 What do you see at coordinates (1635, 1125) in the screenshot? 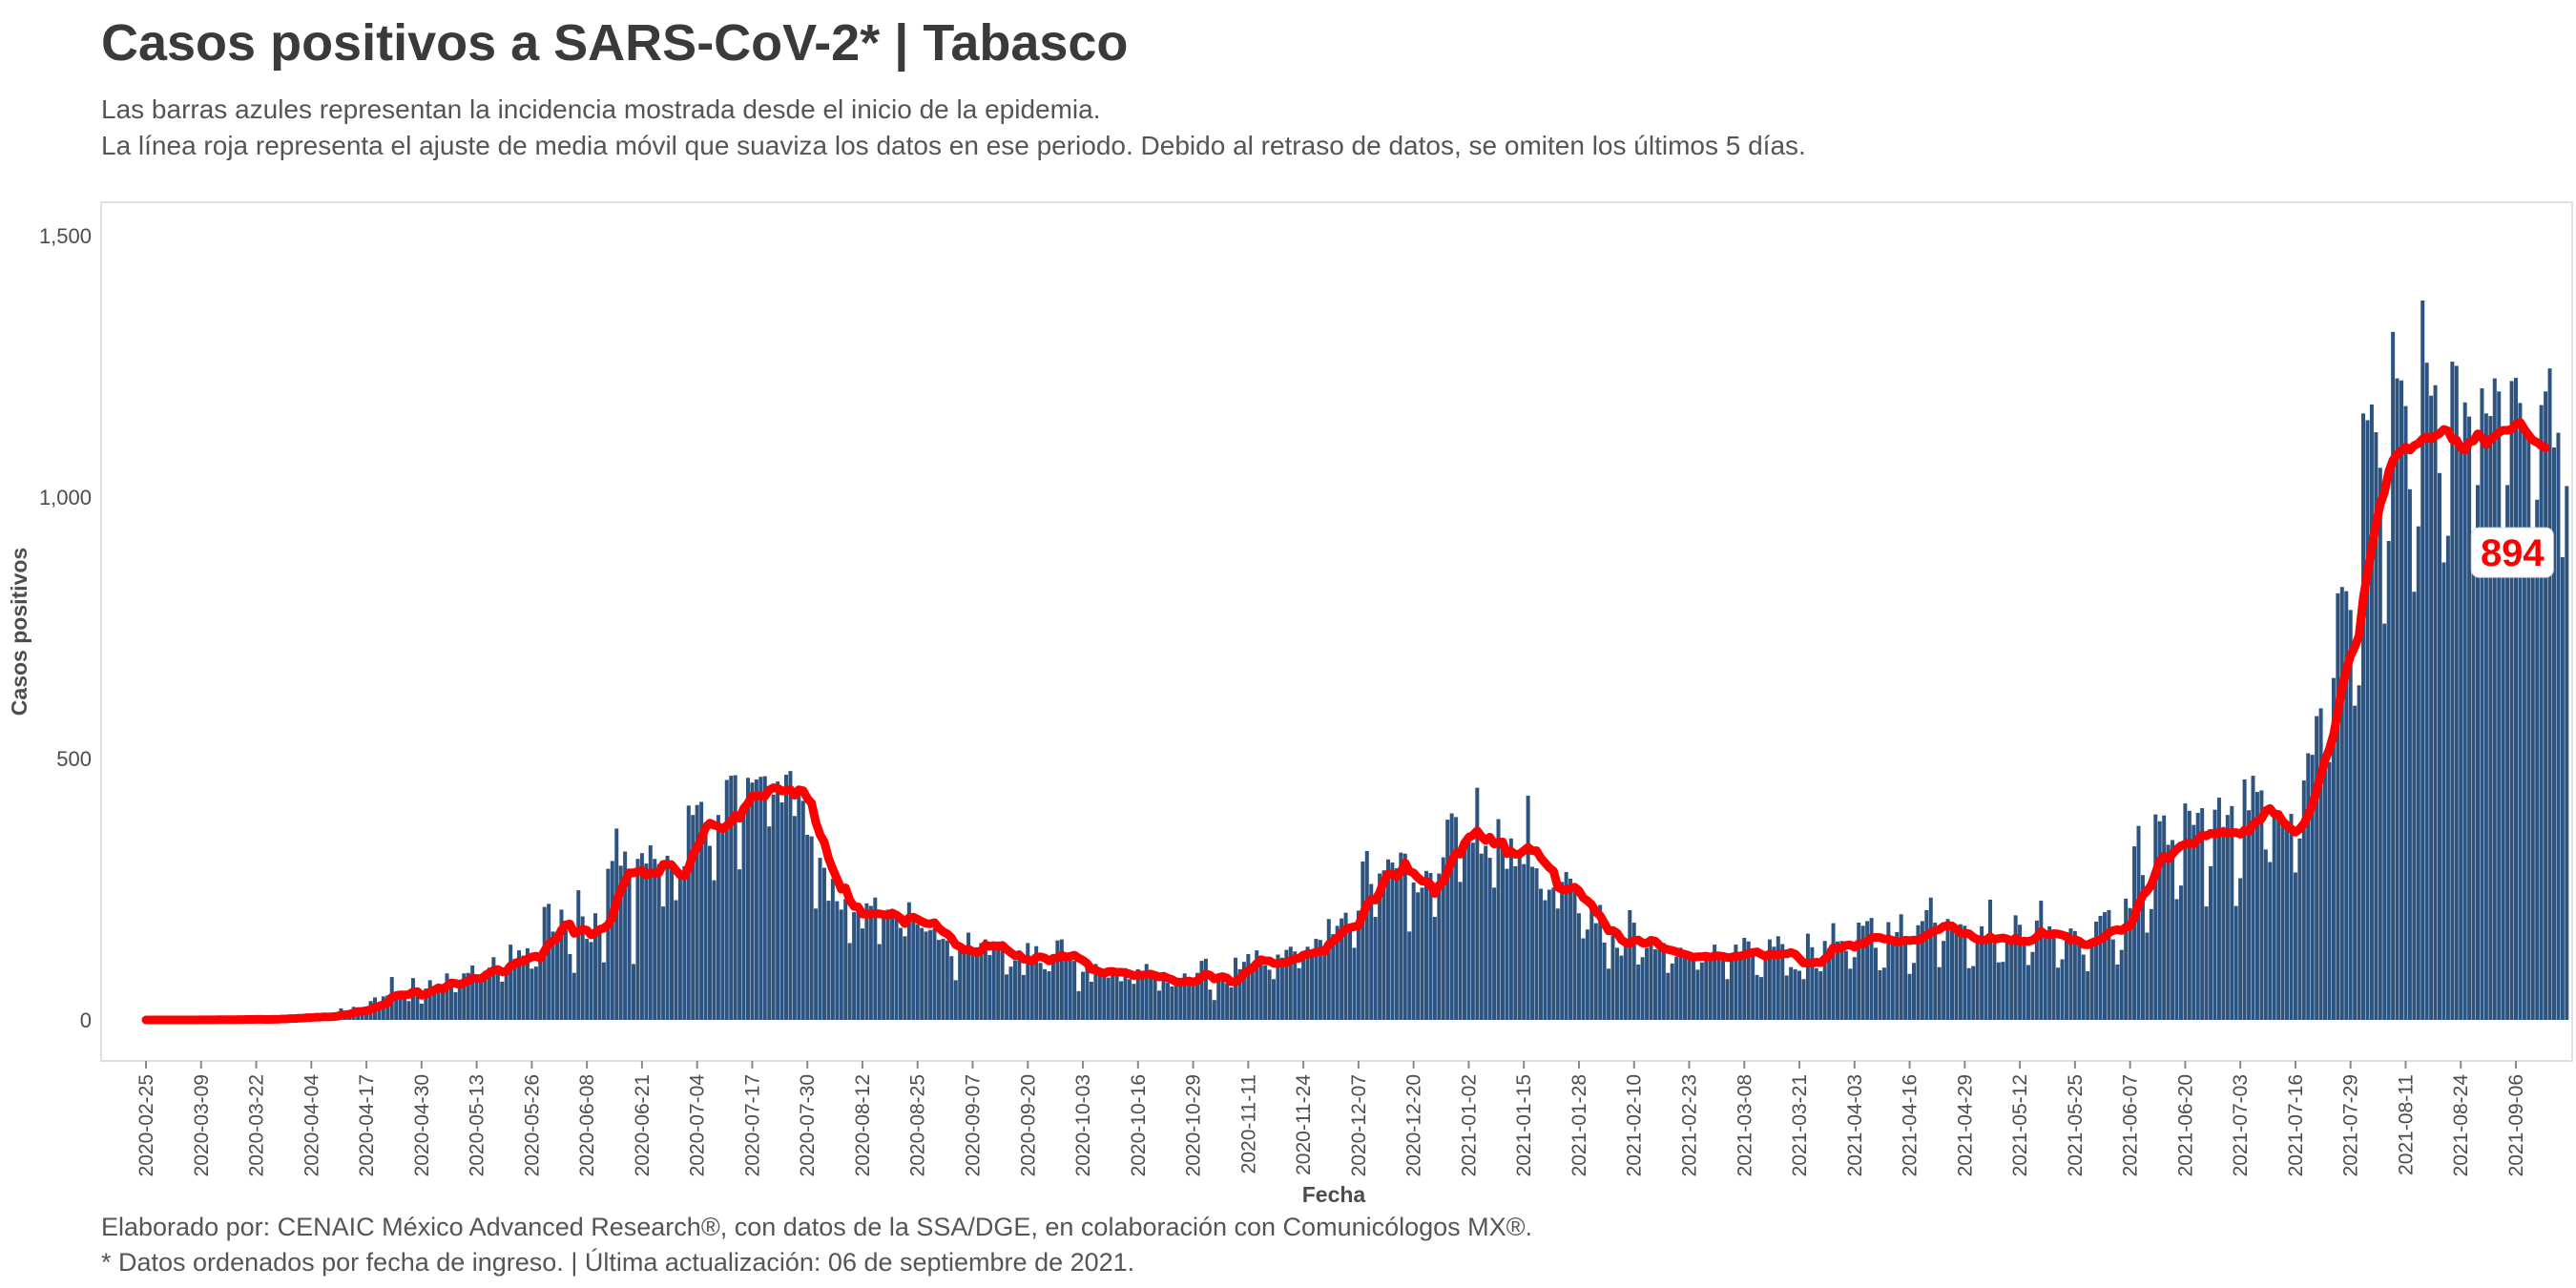
I see `x-tick-label: 2021-02-10` at bounding box center [1635, 1125].